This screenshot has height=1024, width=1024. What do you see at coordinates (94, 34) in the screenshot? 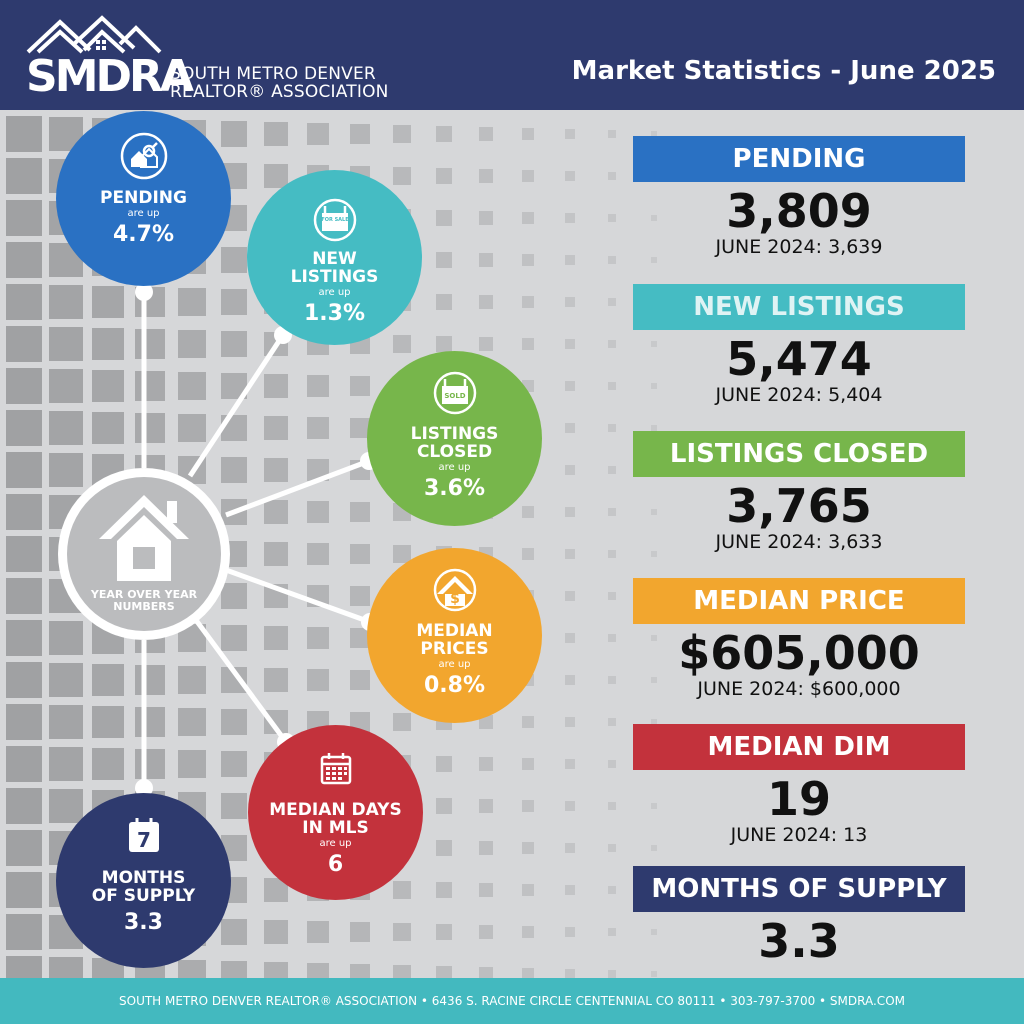
I see `rooftops-logo-icon` at bounding box center [94, 34].